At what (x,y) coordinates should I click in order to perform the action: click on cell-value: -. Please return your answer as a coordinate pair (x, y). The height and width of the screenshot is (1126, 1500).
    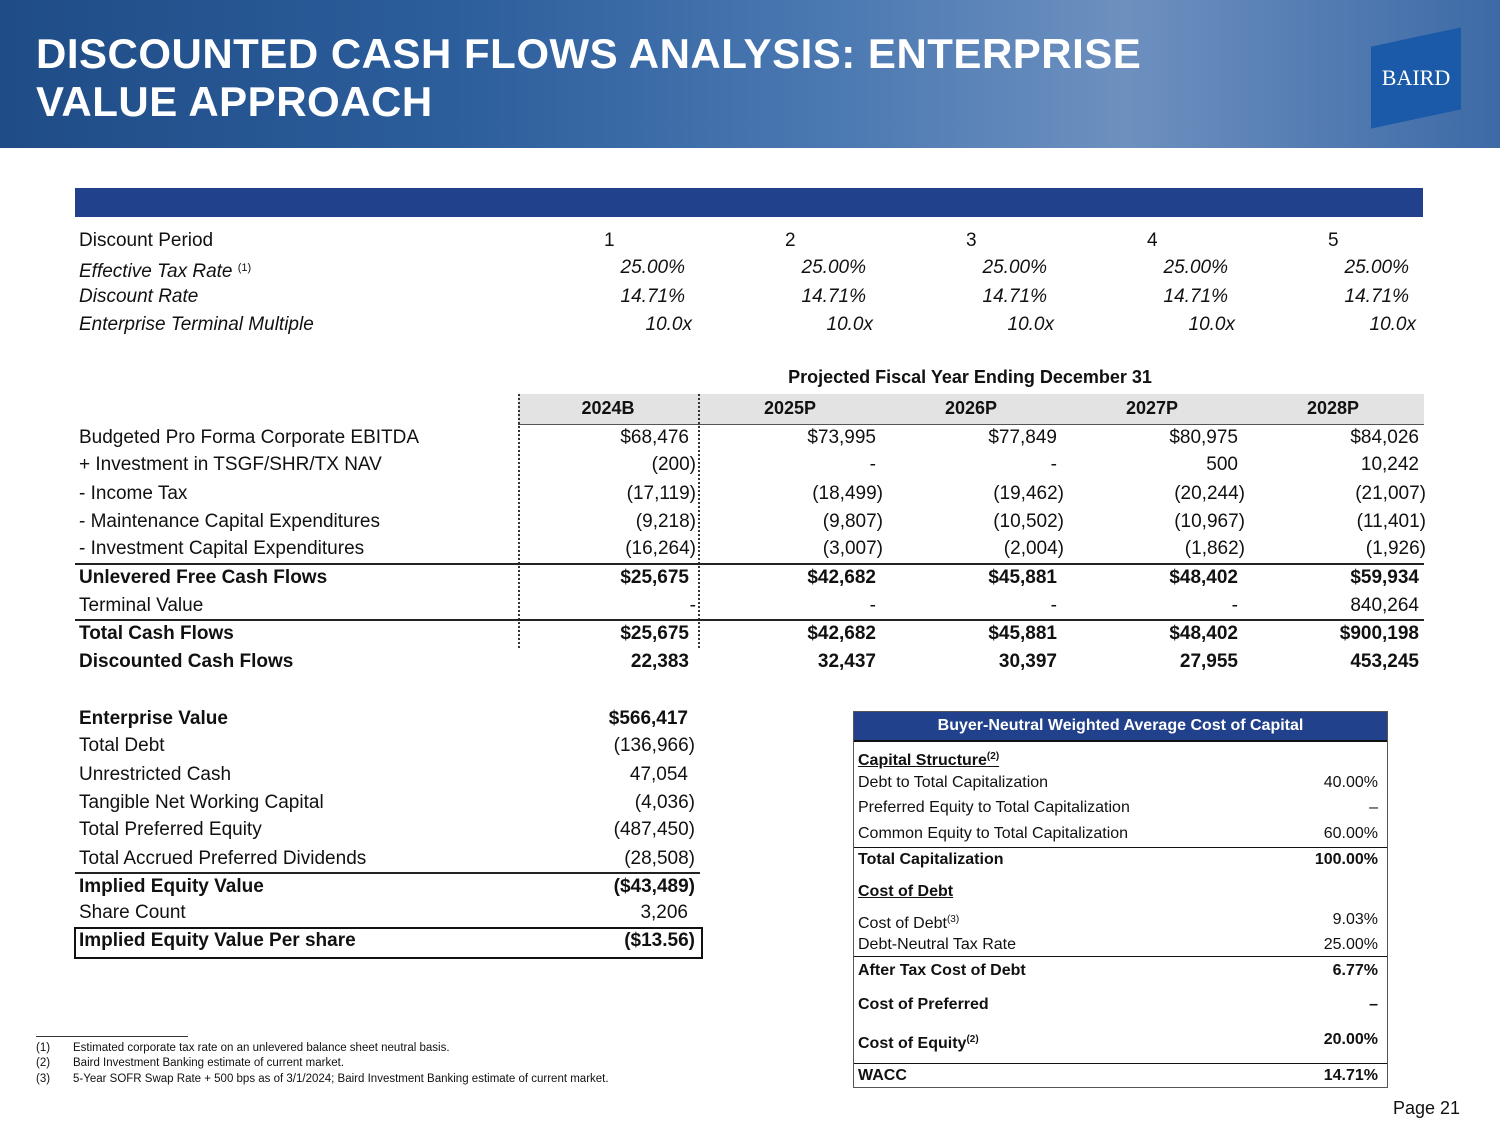
    Looking at the image, I should click on (1234, 605).